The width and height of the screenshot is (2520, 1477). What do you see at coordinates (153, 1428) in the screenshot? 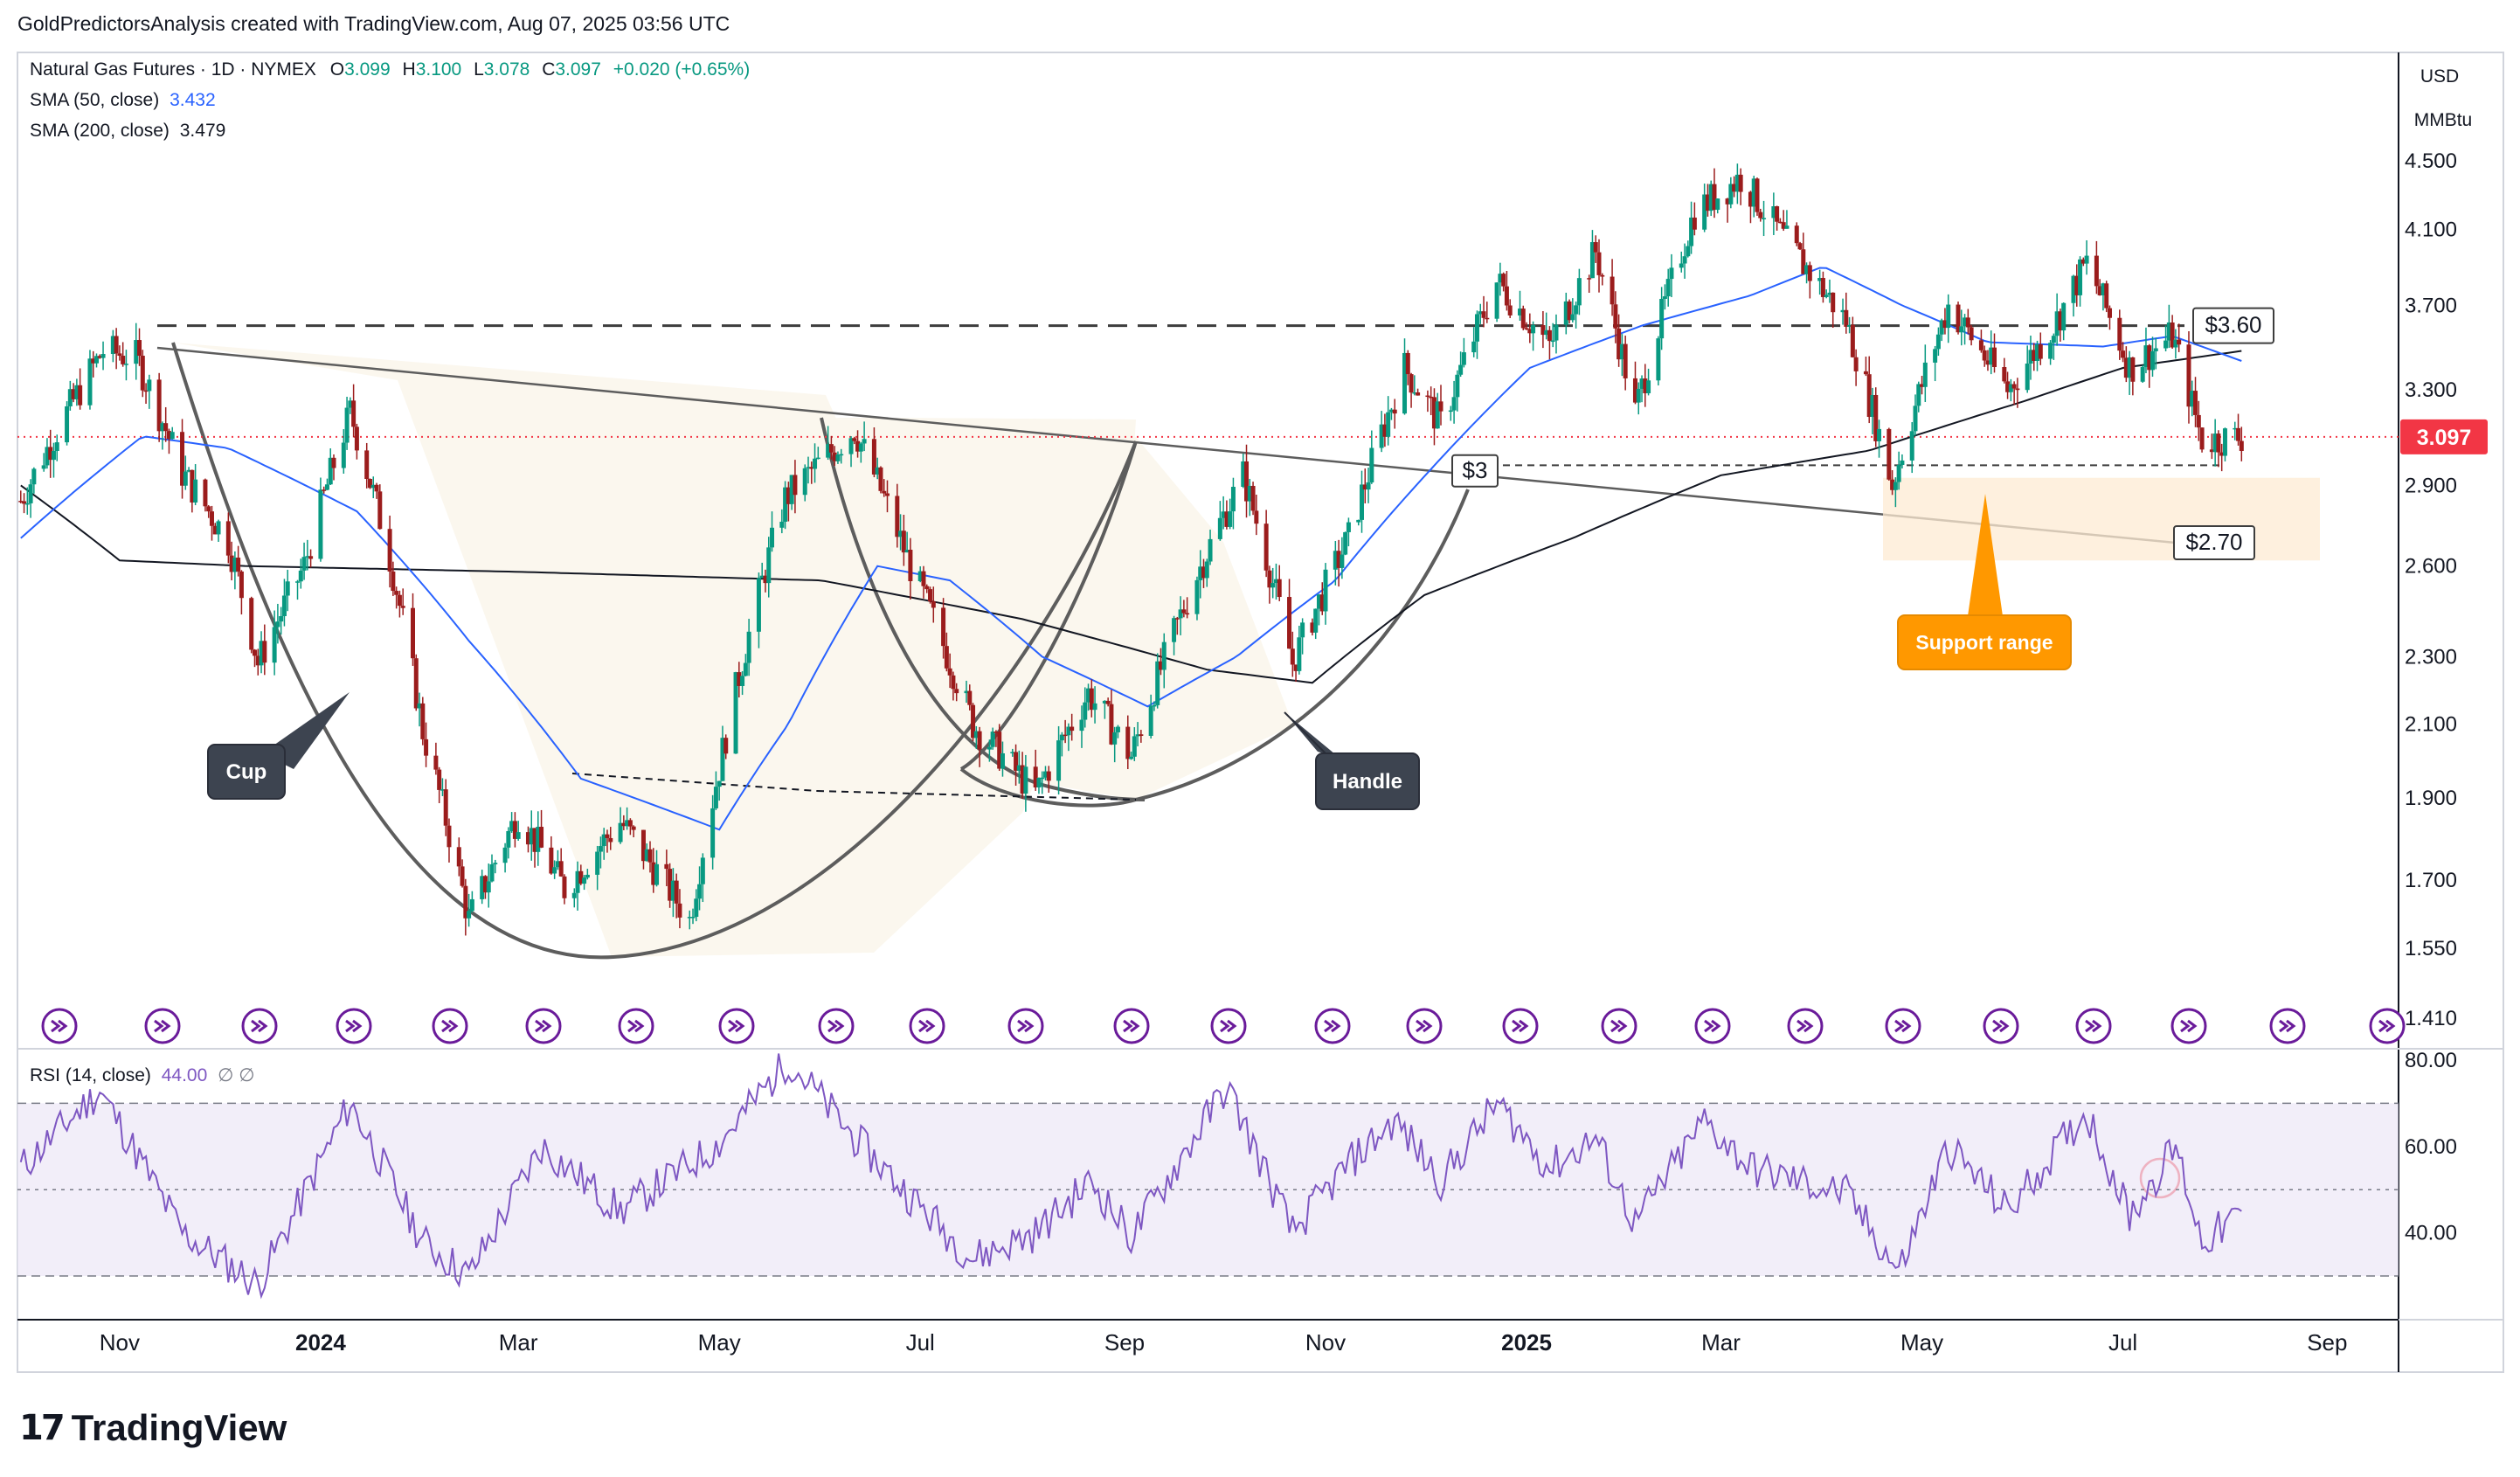
I see `tradingview-logo: 17 TradingView` at bounding box center [153, 1428].